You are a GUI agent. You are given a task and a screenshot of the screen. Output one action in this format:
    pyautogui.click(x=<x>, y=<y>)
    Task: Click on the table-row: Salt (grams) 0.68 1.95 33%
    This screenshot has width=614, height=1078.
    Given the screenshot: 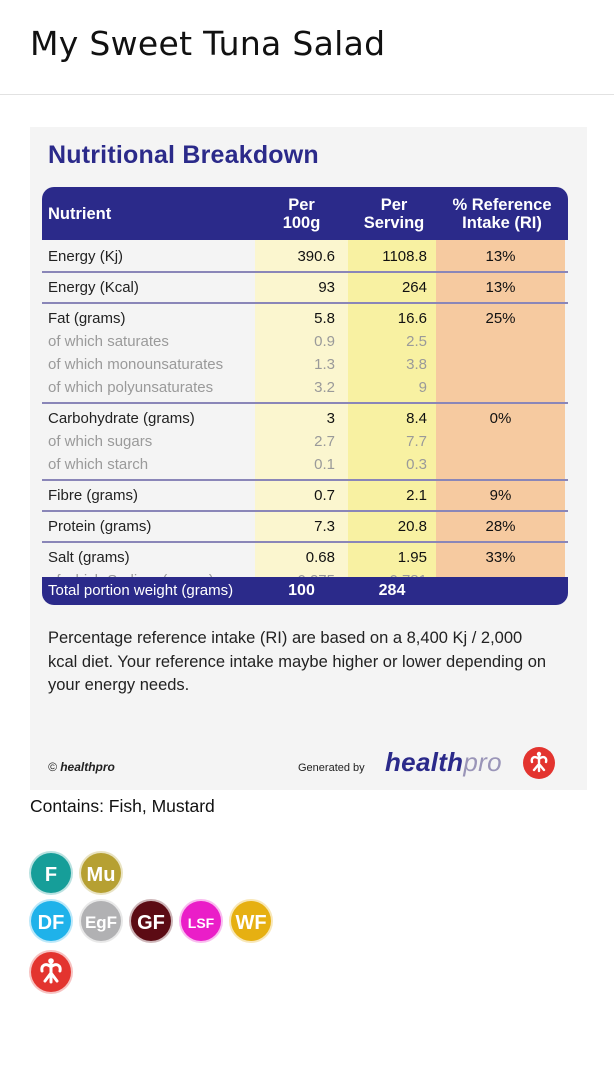 What is the action you would take?
    pyautogui.click(x=305, y=557)
    